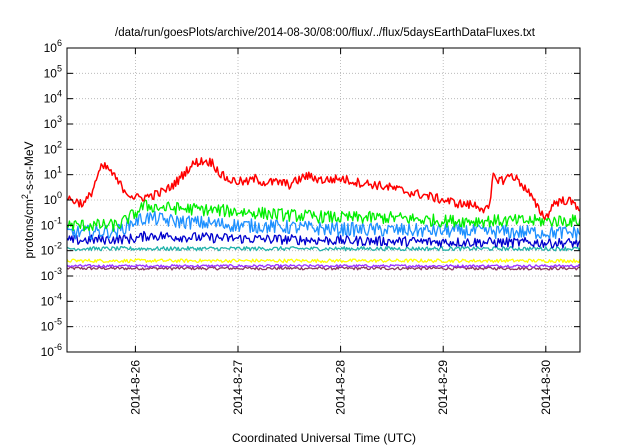 This screenshot has height=448, width=640. Describe the element at coordinates (59, 144) in the screenshot. I see `y-tick-exponent: 2` at that location.